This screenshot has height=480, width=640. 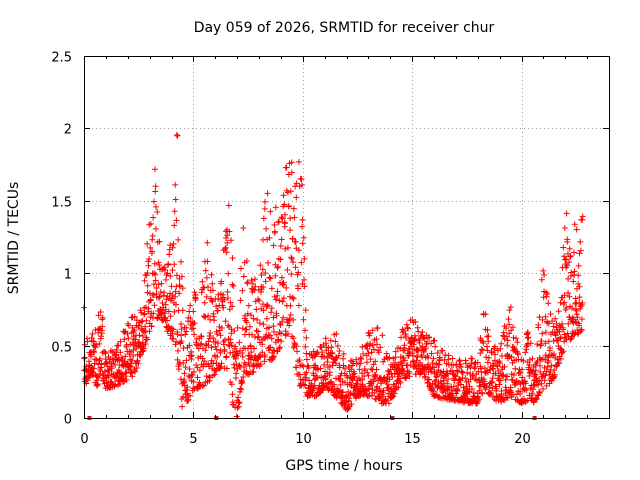 What do you see at coordinates (84, 439) in the screenshot?
I see `x-tick-label: 0` at bounding box center [84, 439].